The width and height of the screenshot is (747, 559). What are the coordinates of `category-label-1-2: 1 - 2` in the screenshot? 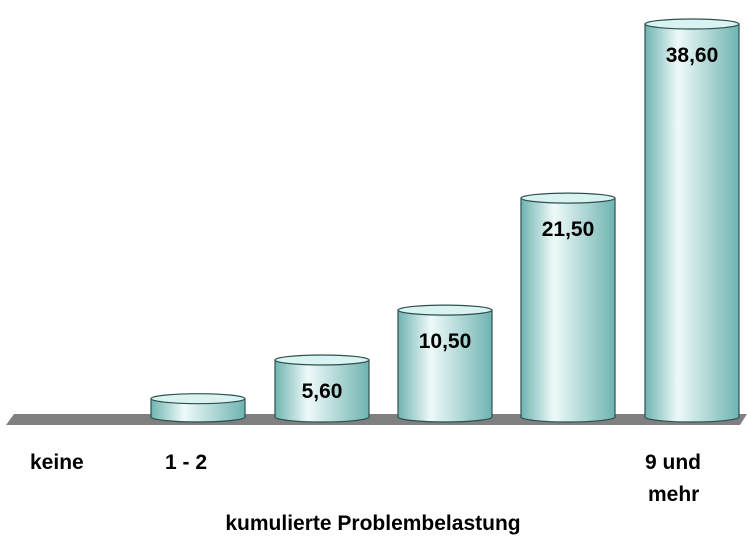 It's located at (186, 462).